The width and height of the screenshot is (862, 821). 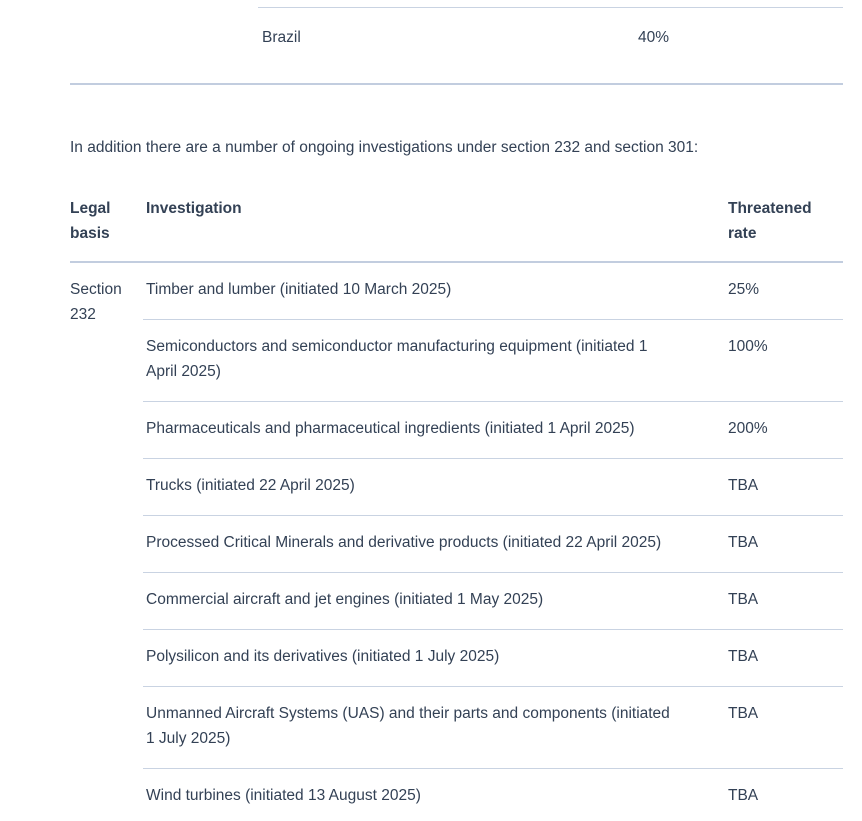 I want to click on country-rates-table: Brazil 40%, so click(x=456, y=46).